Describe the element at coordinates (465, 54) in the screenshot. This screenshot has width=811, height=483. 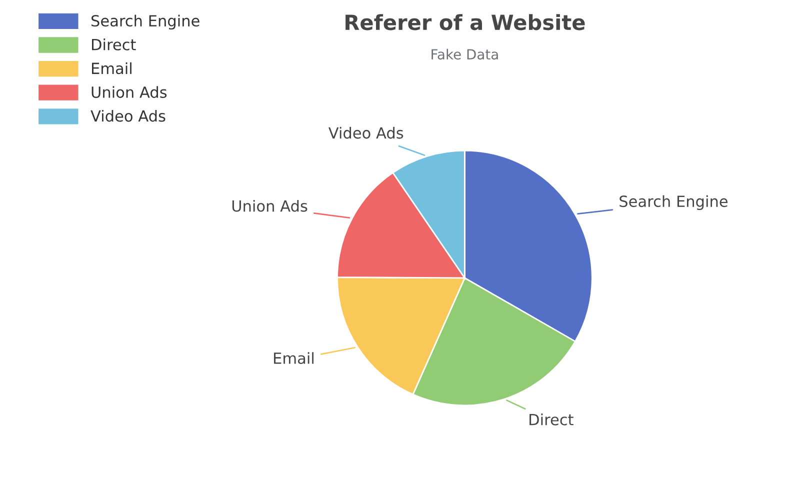
I see `text: Fake Data` at that location.